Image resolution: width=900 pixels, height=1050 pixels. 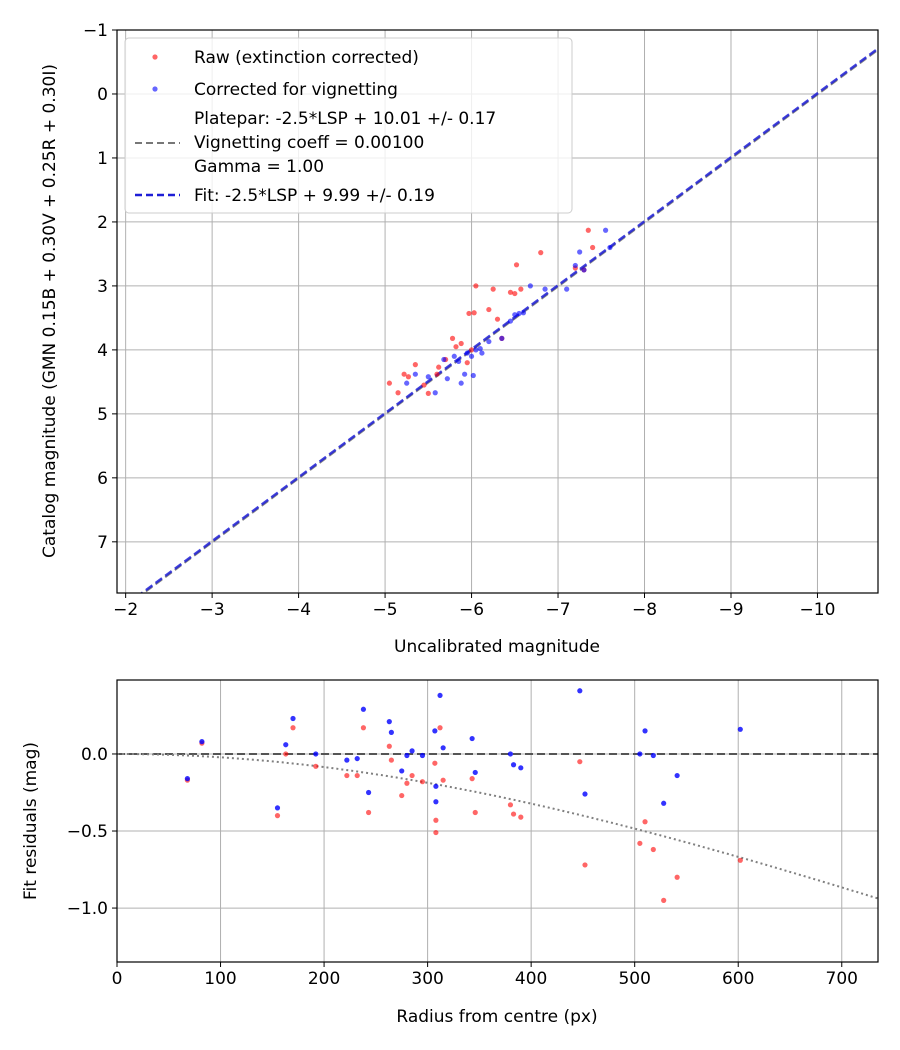 What do you see at coordinates (94, 755) in the screenshot?
I see `bottom-y-tick-label: 0.0` at bounding box center [94, 755].